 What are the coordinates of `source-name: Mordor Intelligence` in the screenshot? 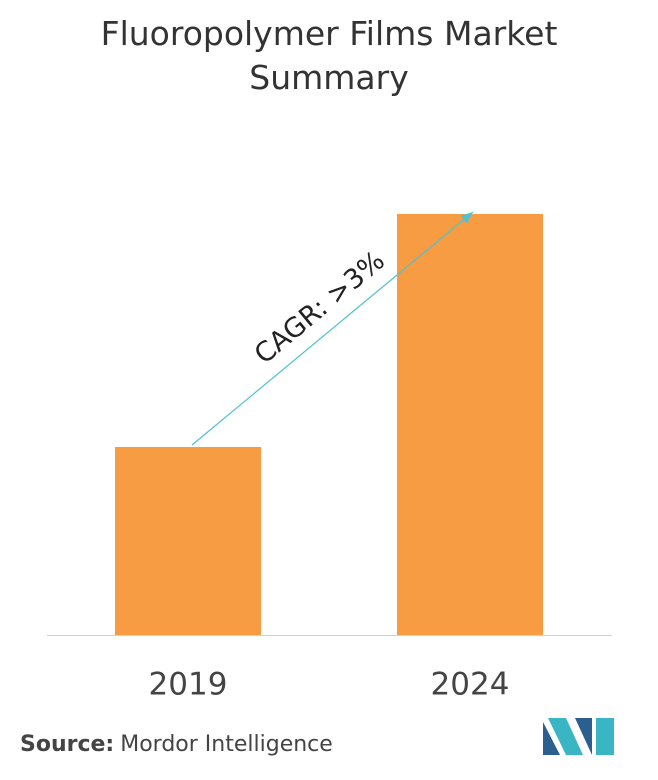 It's located at (226, 744).